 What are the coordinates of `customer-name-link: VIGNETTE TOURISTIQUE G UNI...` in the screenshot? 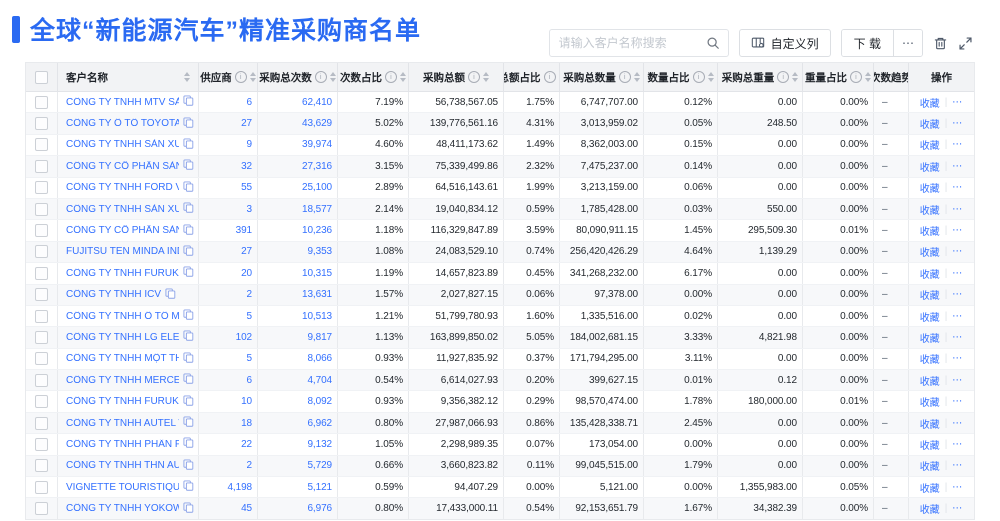 It's located at (122, 487).